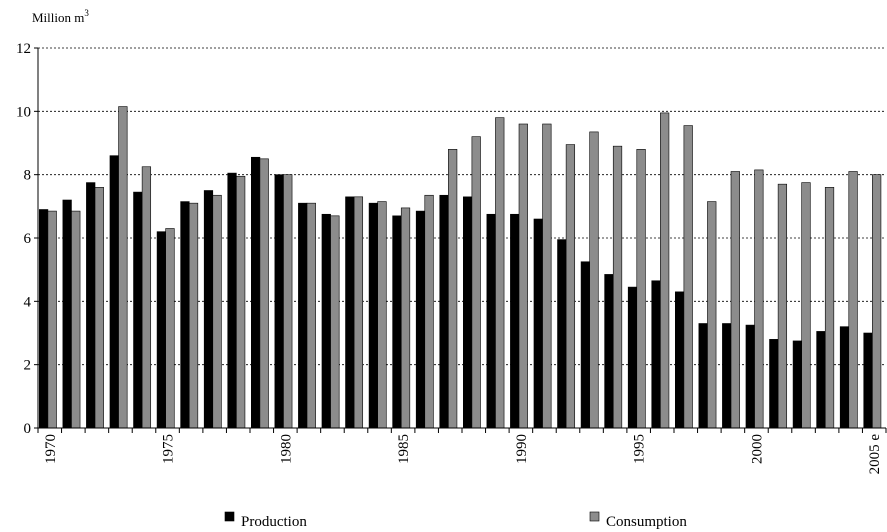 Image resolution: width=887 pixels, height=532 pixels. I want to click on y-tick-label: 2, so click(28, 366).